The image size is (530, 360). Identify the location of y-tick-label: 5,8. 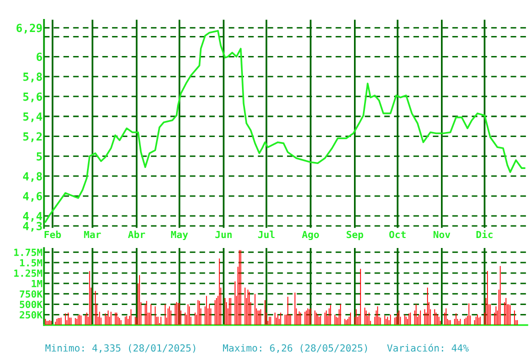
(32, 77).